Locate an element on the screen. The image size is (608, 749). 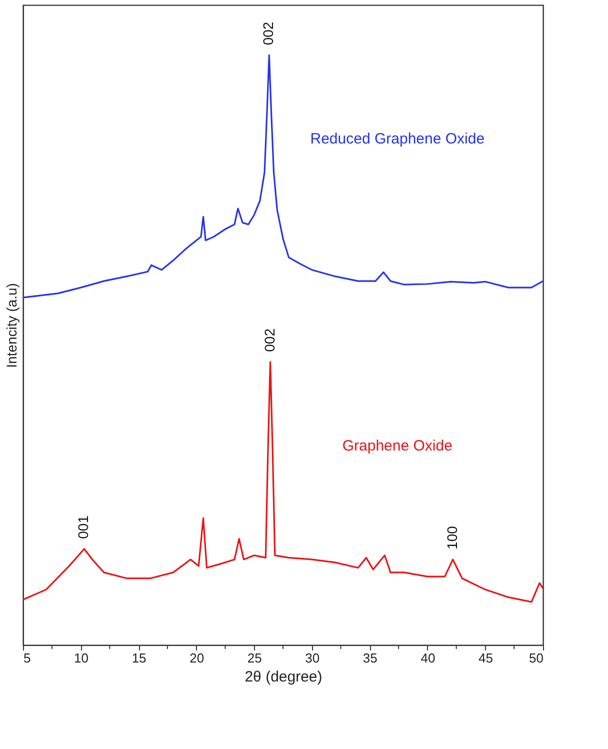
x-tick-label: 20 is located at coordinates (197, 658).